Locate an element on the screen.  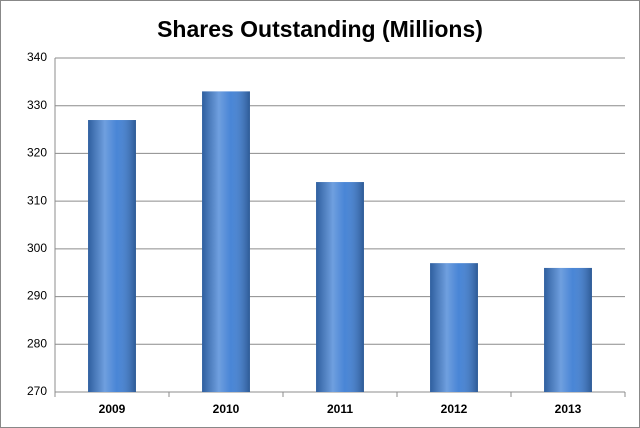
x-tick-label: 2013 is located at coordinates (568, 409).